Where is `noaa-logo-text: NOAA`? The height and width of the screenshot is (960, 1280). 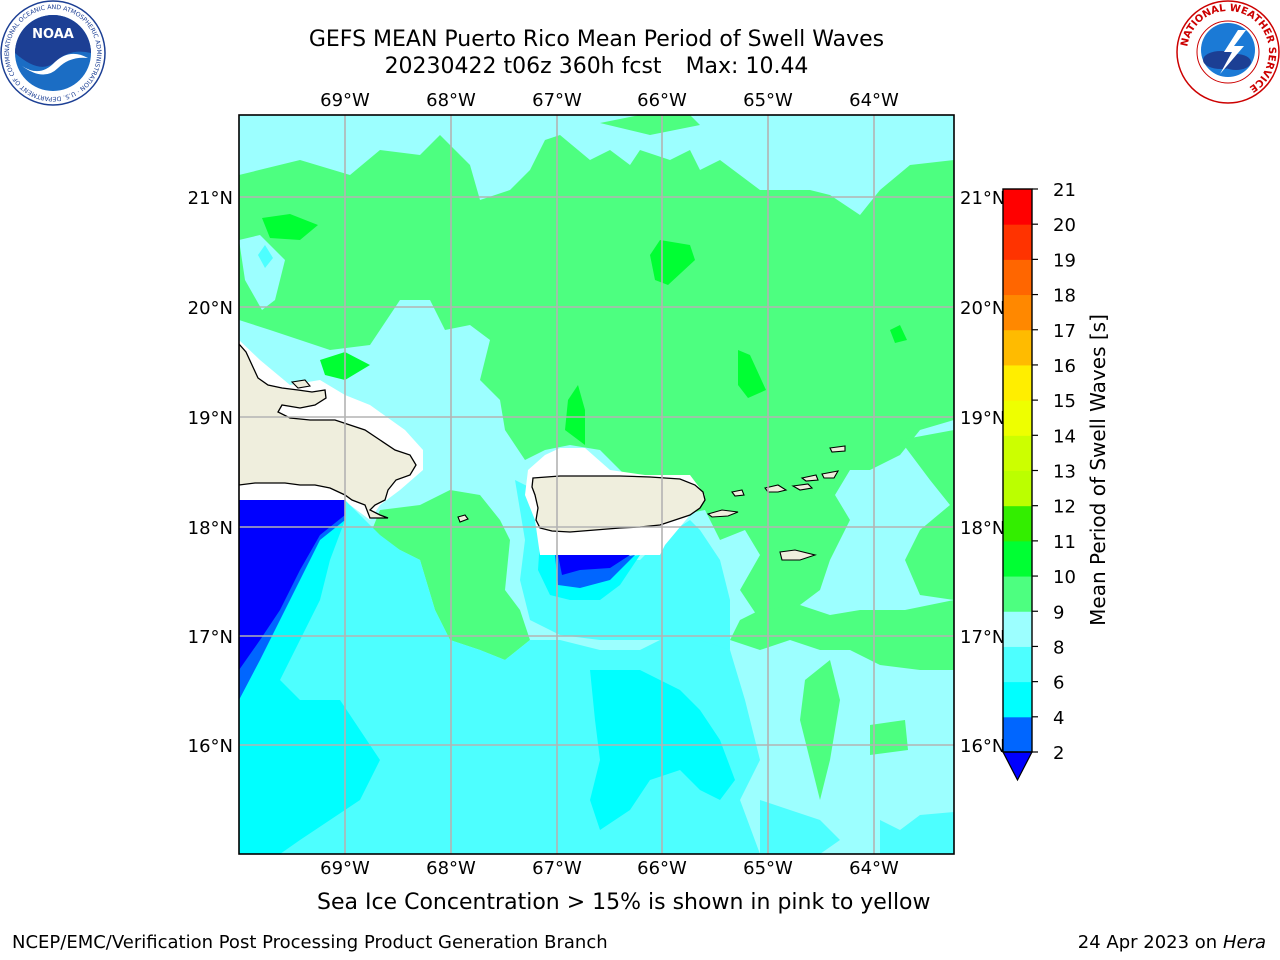 noaa-logo-text: NOAA is located at coordinates (53, 34).